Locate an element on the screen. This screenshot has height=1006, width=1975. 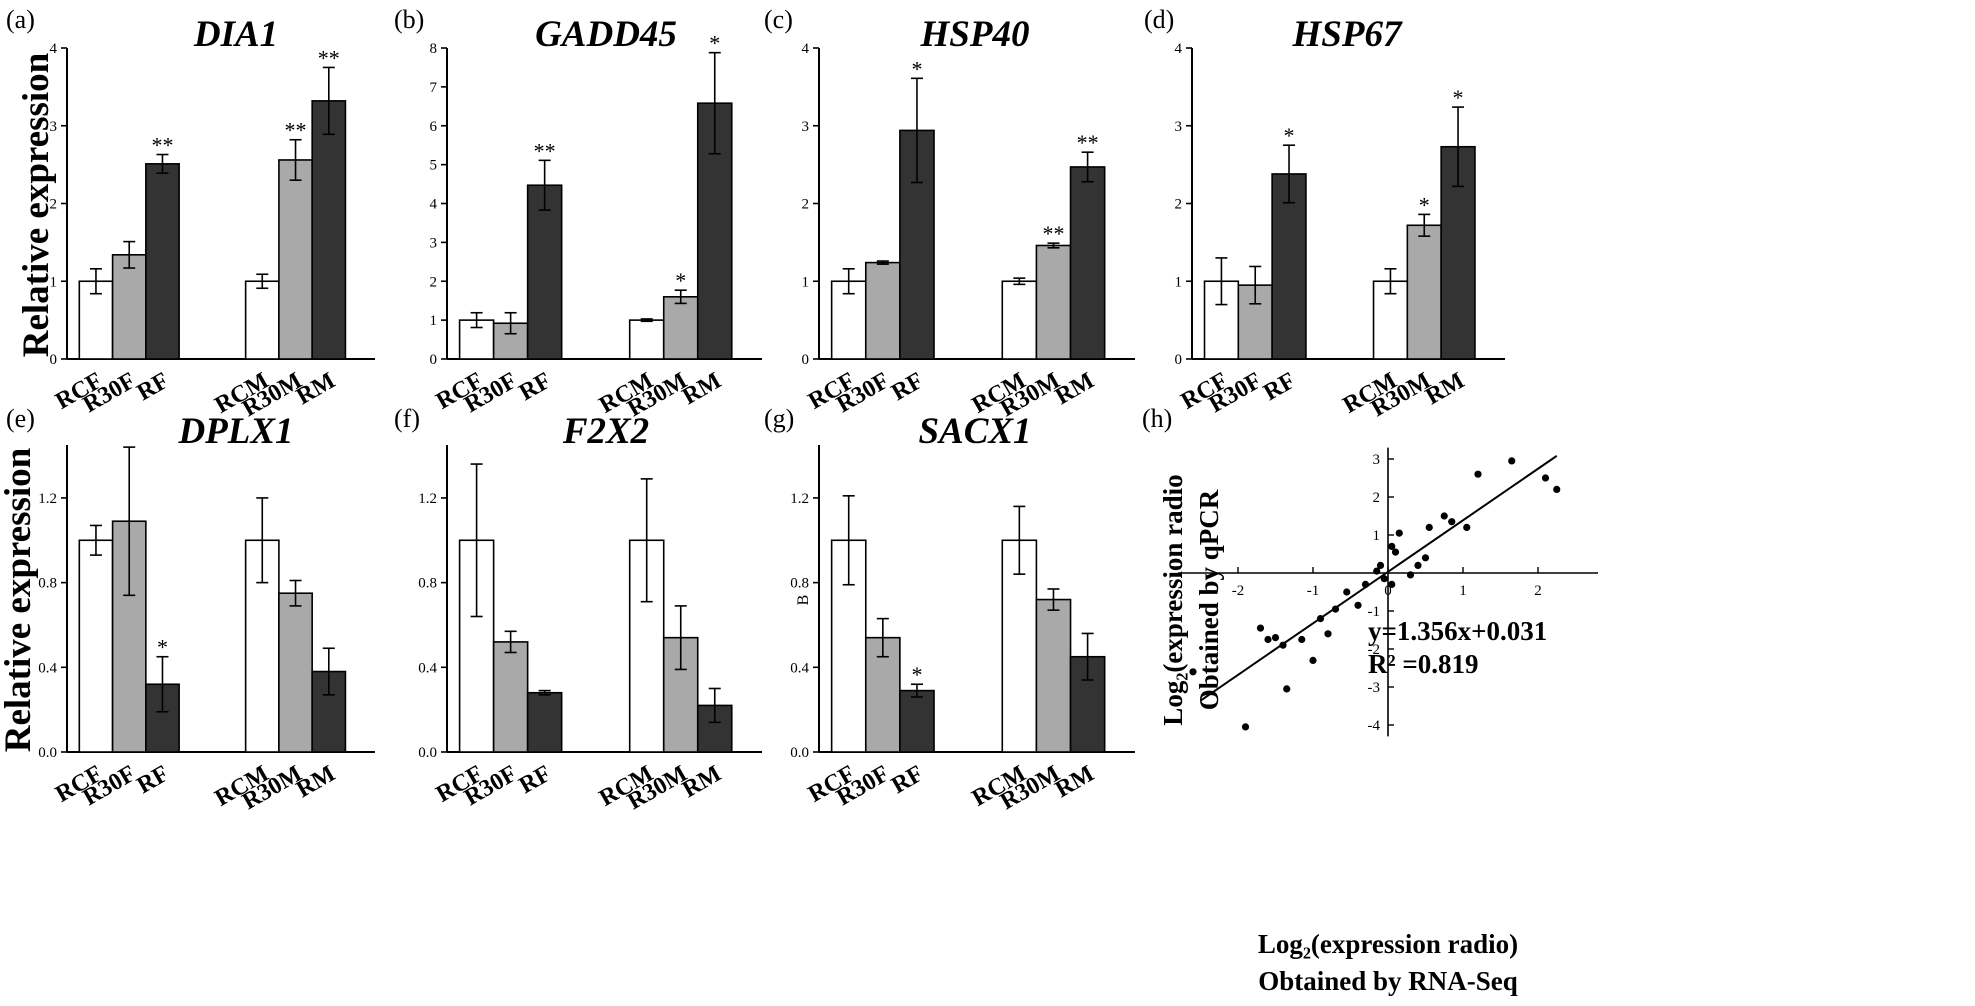
y-tick-label: -2 is located at coordinates (1374, 650).